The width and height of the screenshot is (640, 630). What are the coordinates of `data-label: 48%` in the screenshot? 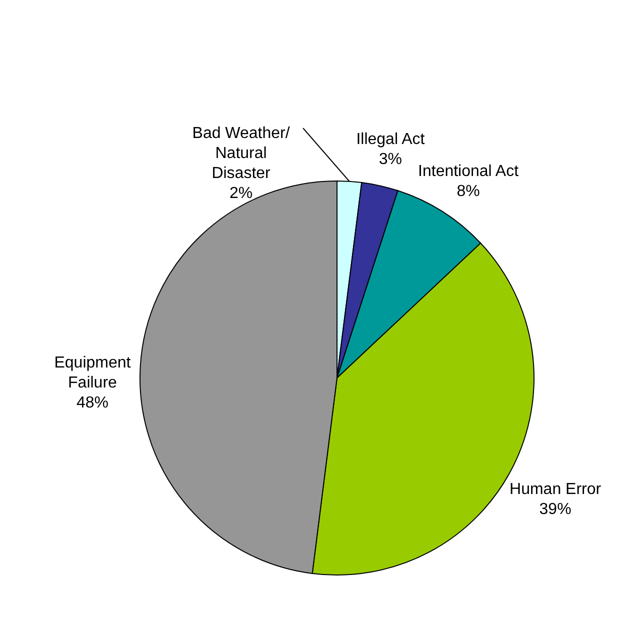 It's located at (92, 403).